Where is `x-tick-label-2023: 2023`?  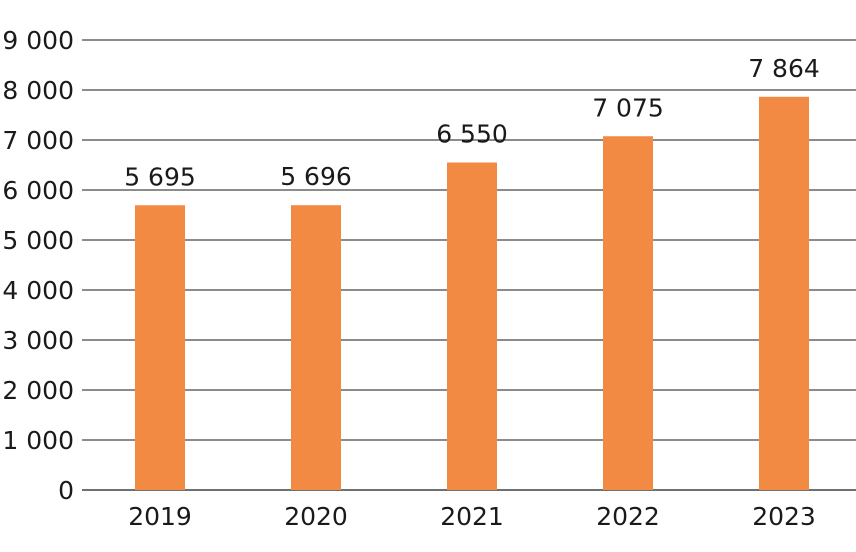 x-tick-label-2023: 2023 is located at coordinates (784, 516).